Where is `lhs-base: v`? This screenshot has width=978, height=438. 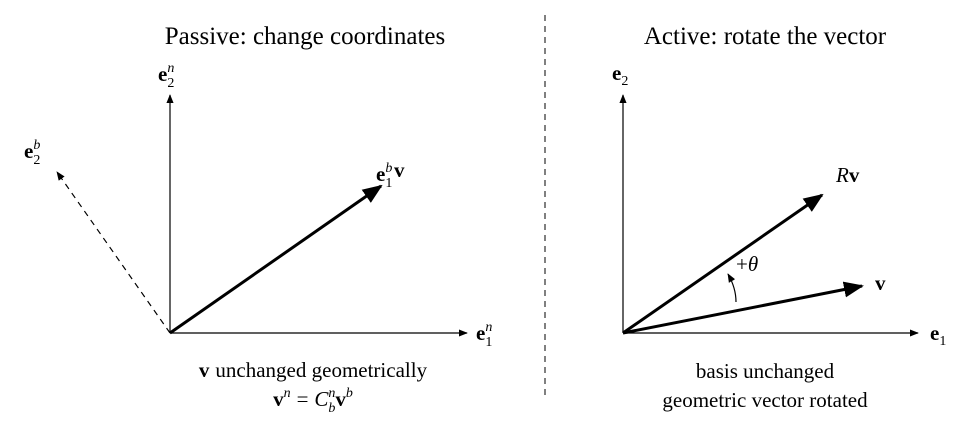 lhs-base: v is located at coordinates (278, 399).